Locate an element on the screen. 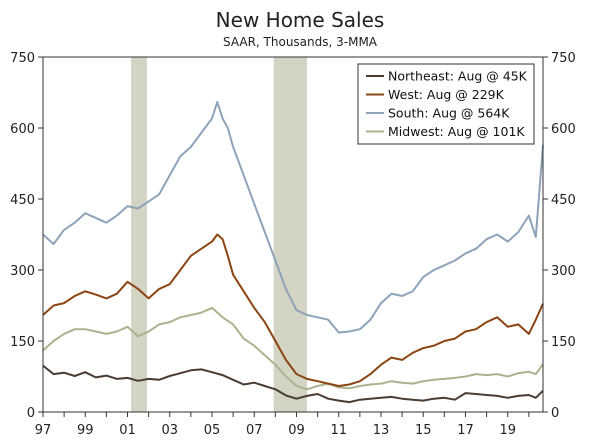 This screenshot has width=600, height=443. series-line-northeast is located at coordinates (293, 384).